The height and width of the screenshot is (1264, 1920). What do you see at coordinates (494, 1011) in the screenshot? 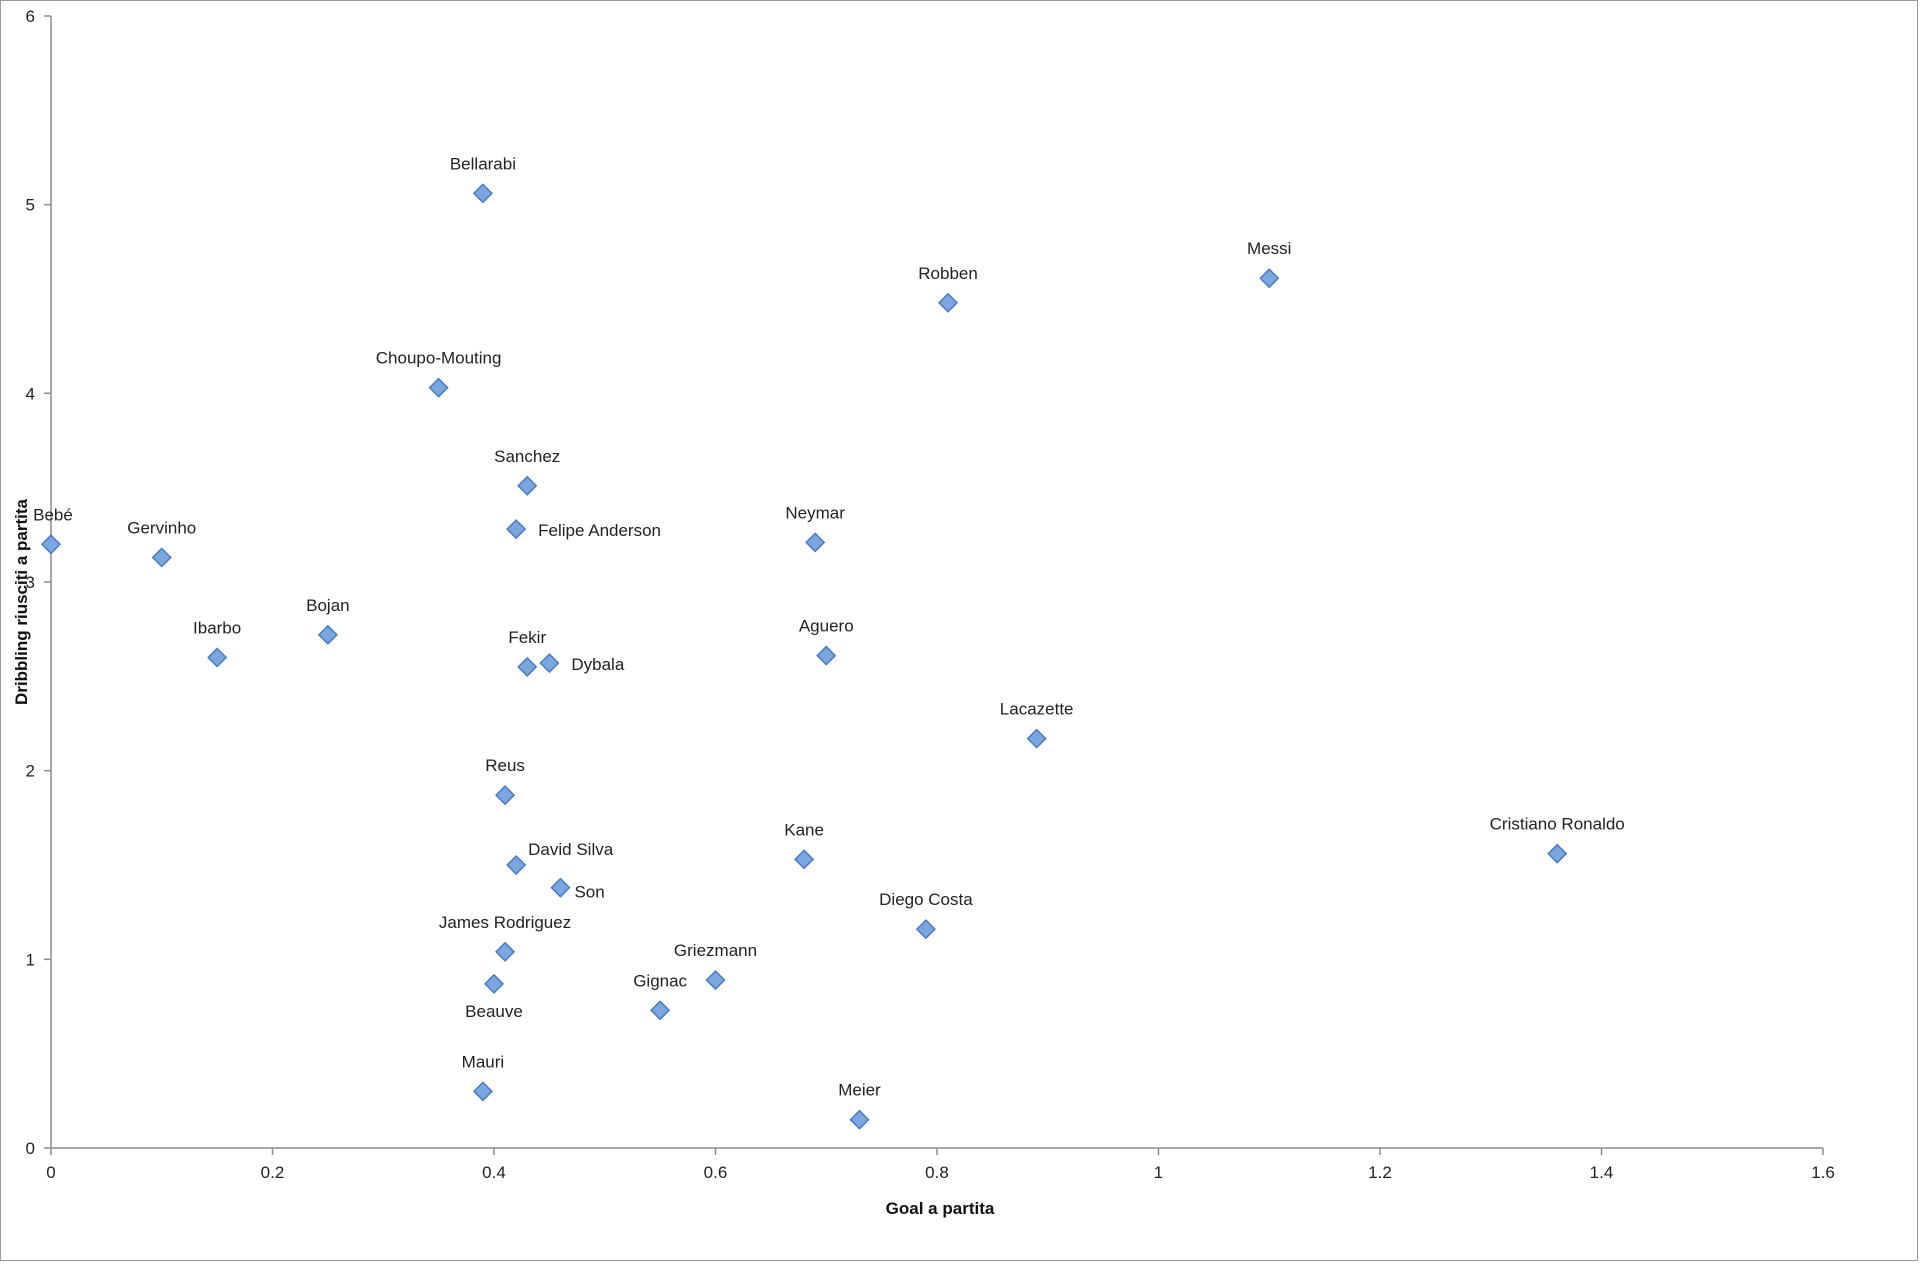
I see `data-point-label: Beauve` at bounding box center [494, 1011].